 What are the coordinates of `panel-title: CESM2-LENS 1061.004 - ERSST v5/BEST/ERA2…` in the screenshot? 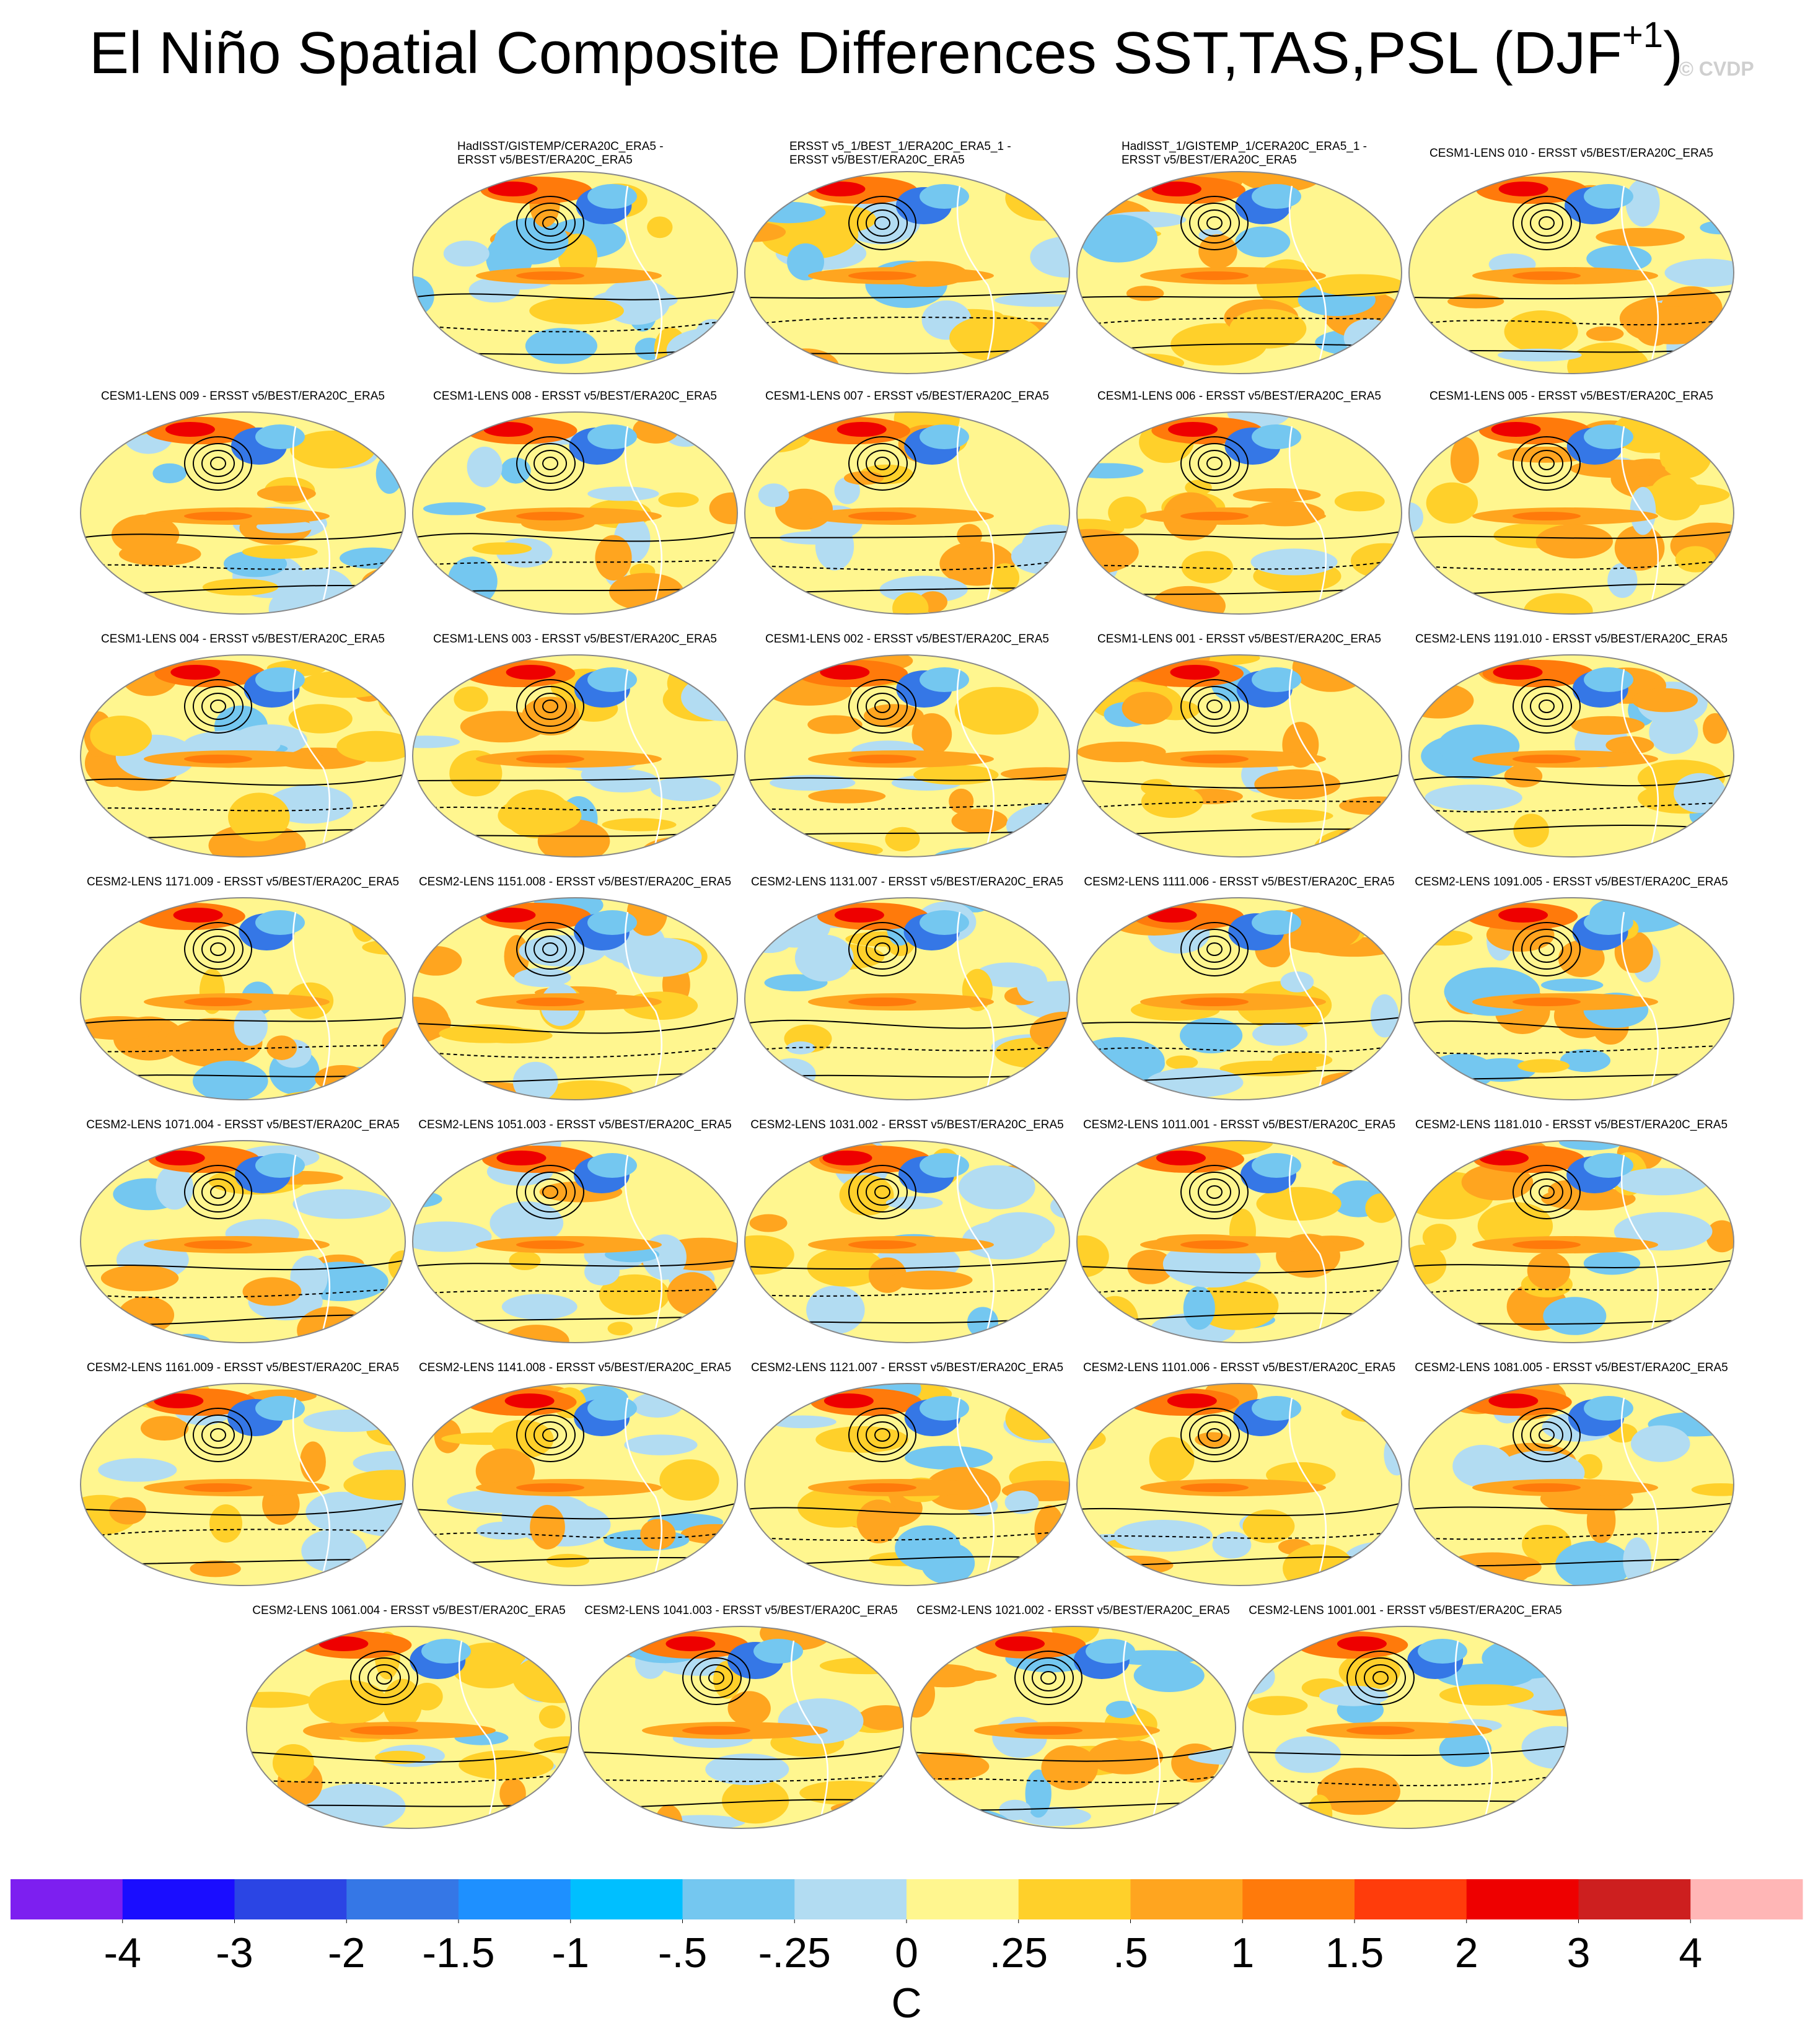 It's located at (409, 1610).